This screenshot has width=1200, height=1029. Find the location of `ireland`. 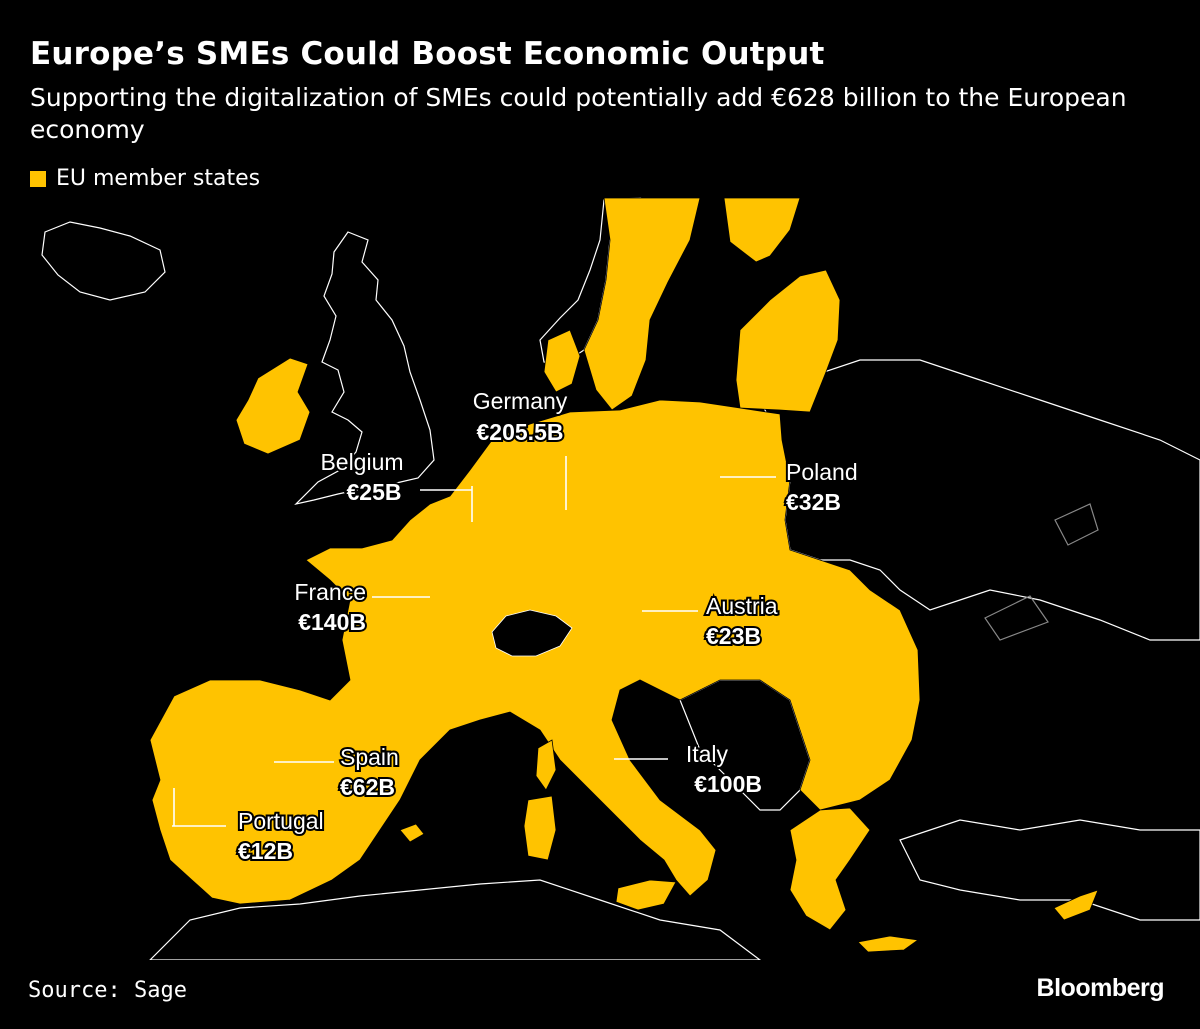

ireland is located at coordinates (273, 406).